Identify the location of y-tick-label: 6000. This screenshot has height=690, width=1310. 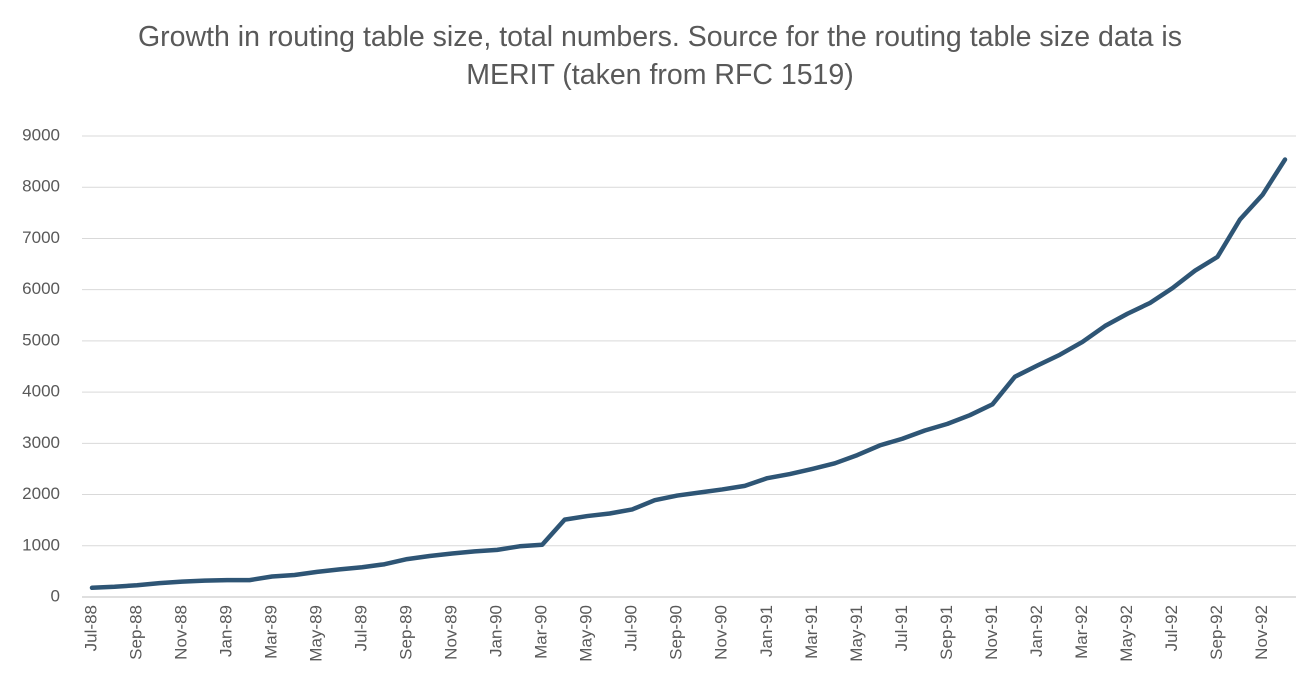
(41, 288).